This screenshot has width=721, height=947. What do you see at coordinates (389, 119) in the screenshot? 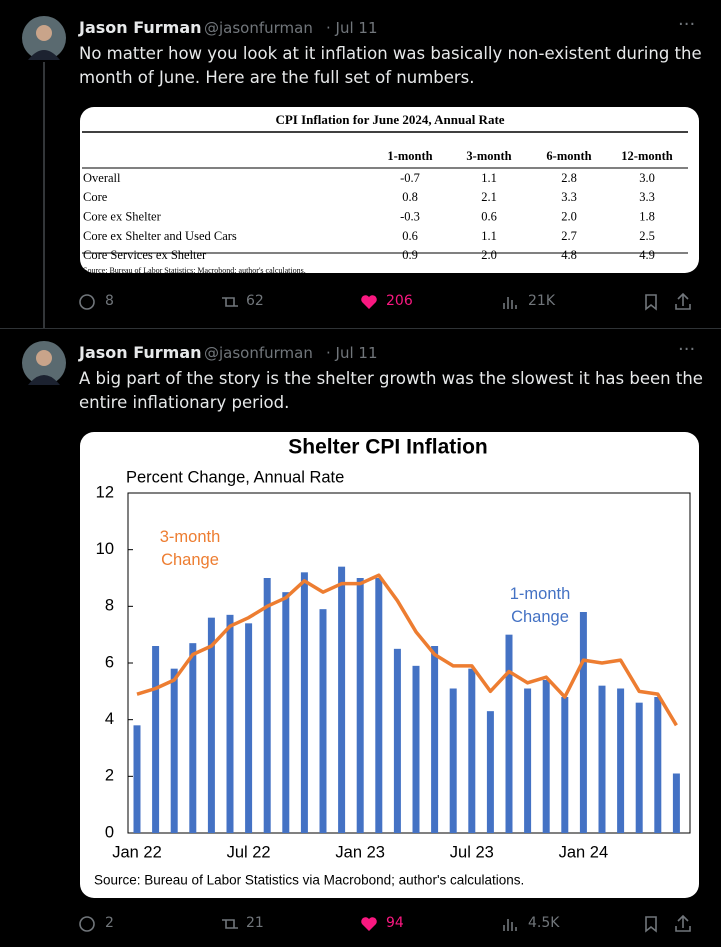
I see `table-title: CPI Inflation for June 2024, Annual Rate` at bounding box center [389, 119].